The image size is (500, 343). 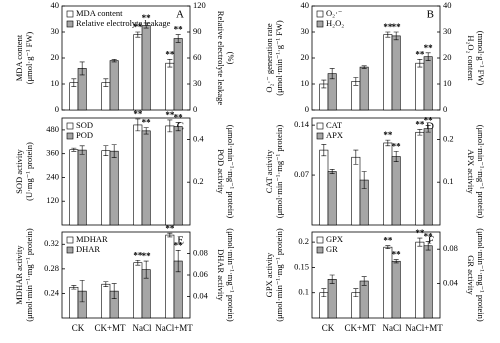 I want to click on legend-label: CAT, so click(x=334, y=125).